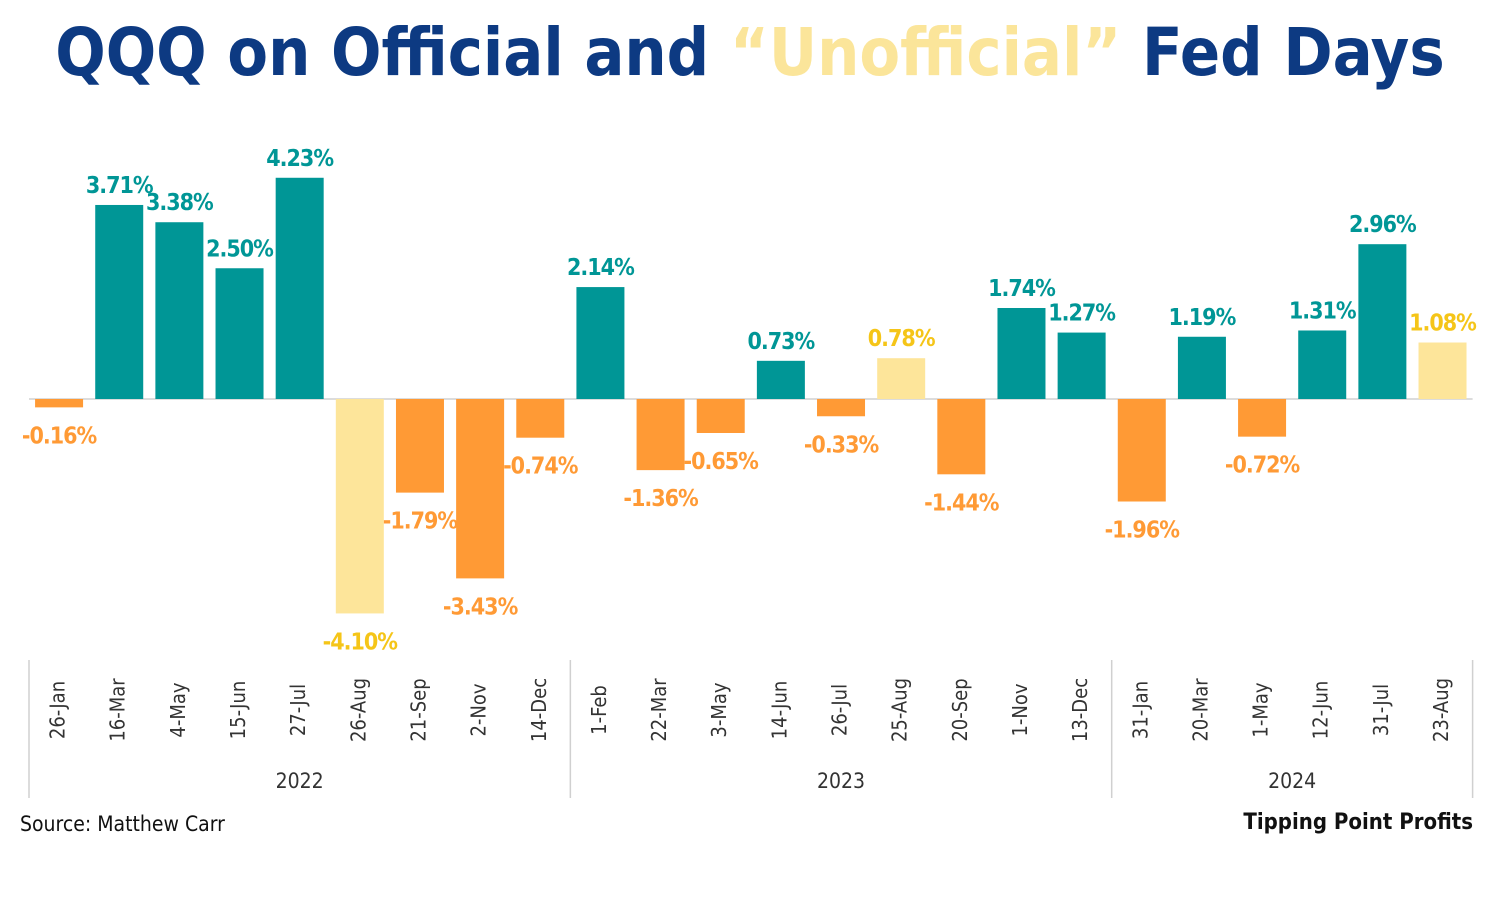  I want to click on data-label: -0.16%, so click(60, 436).